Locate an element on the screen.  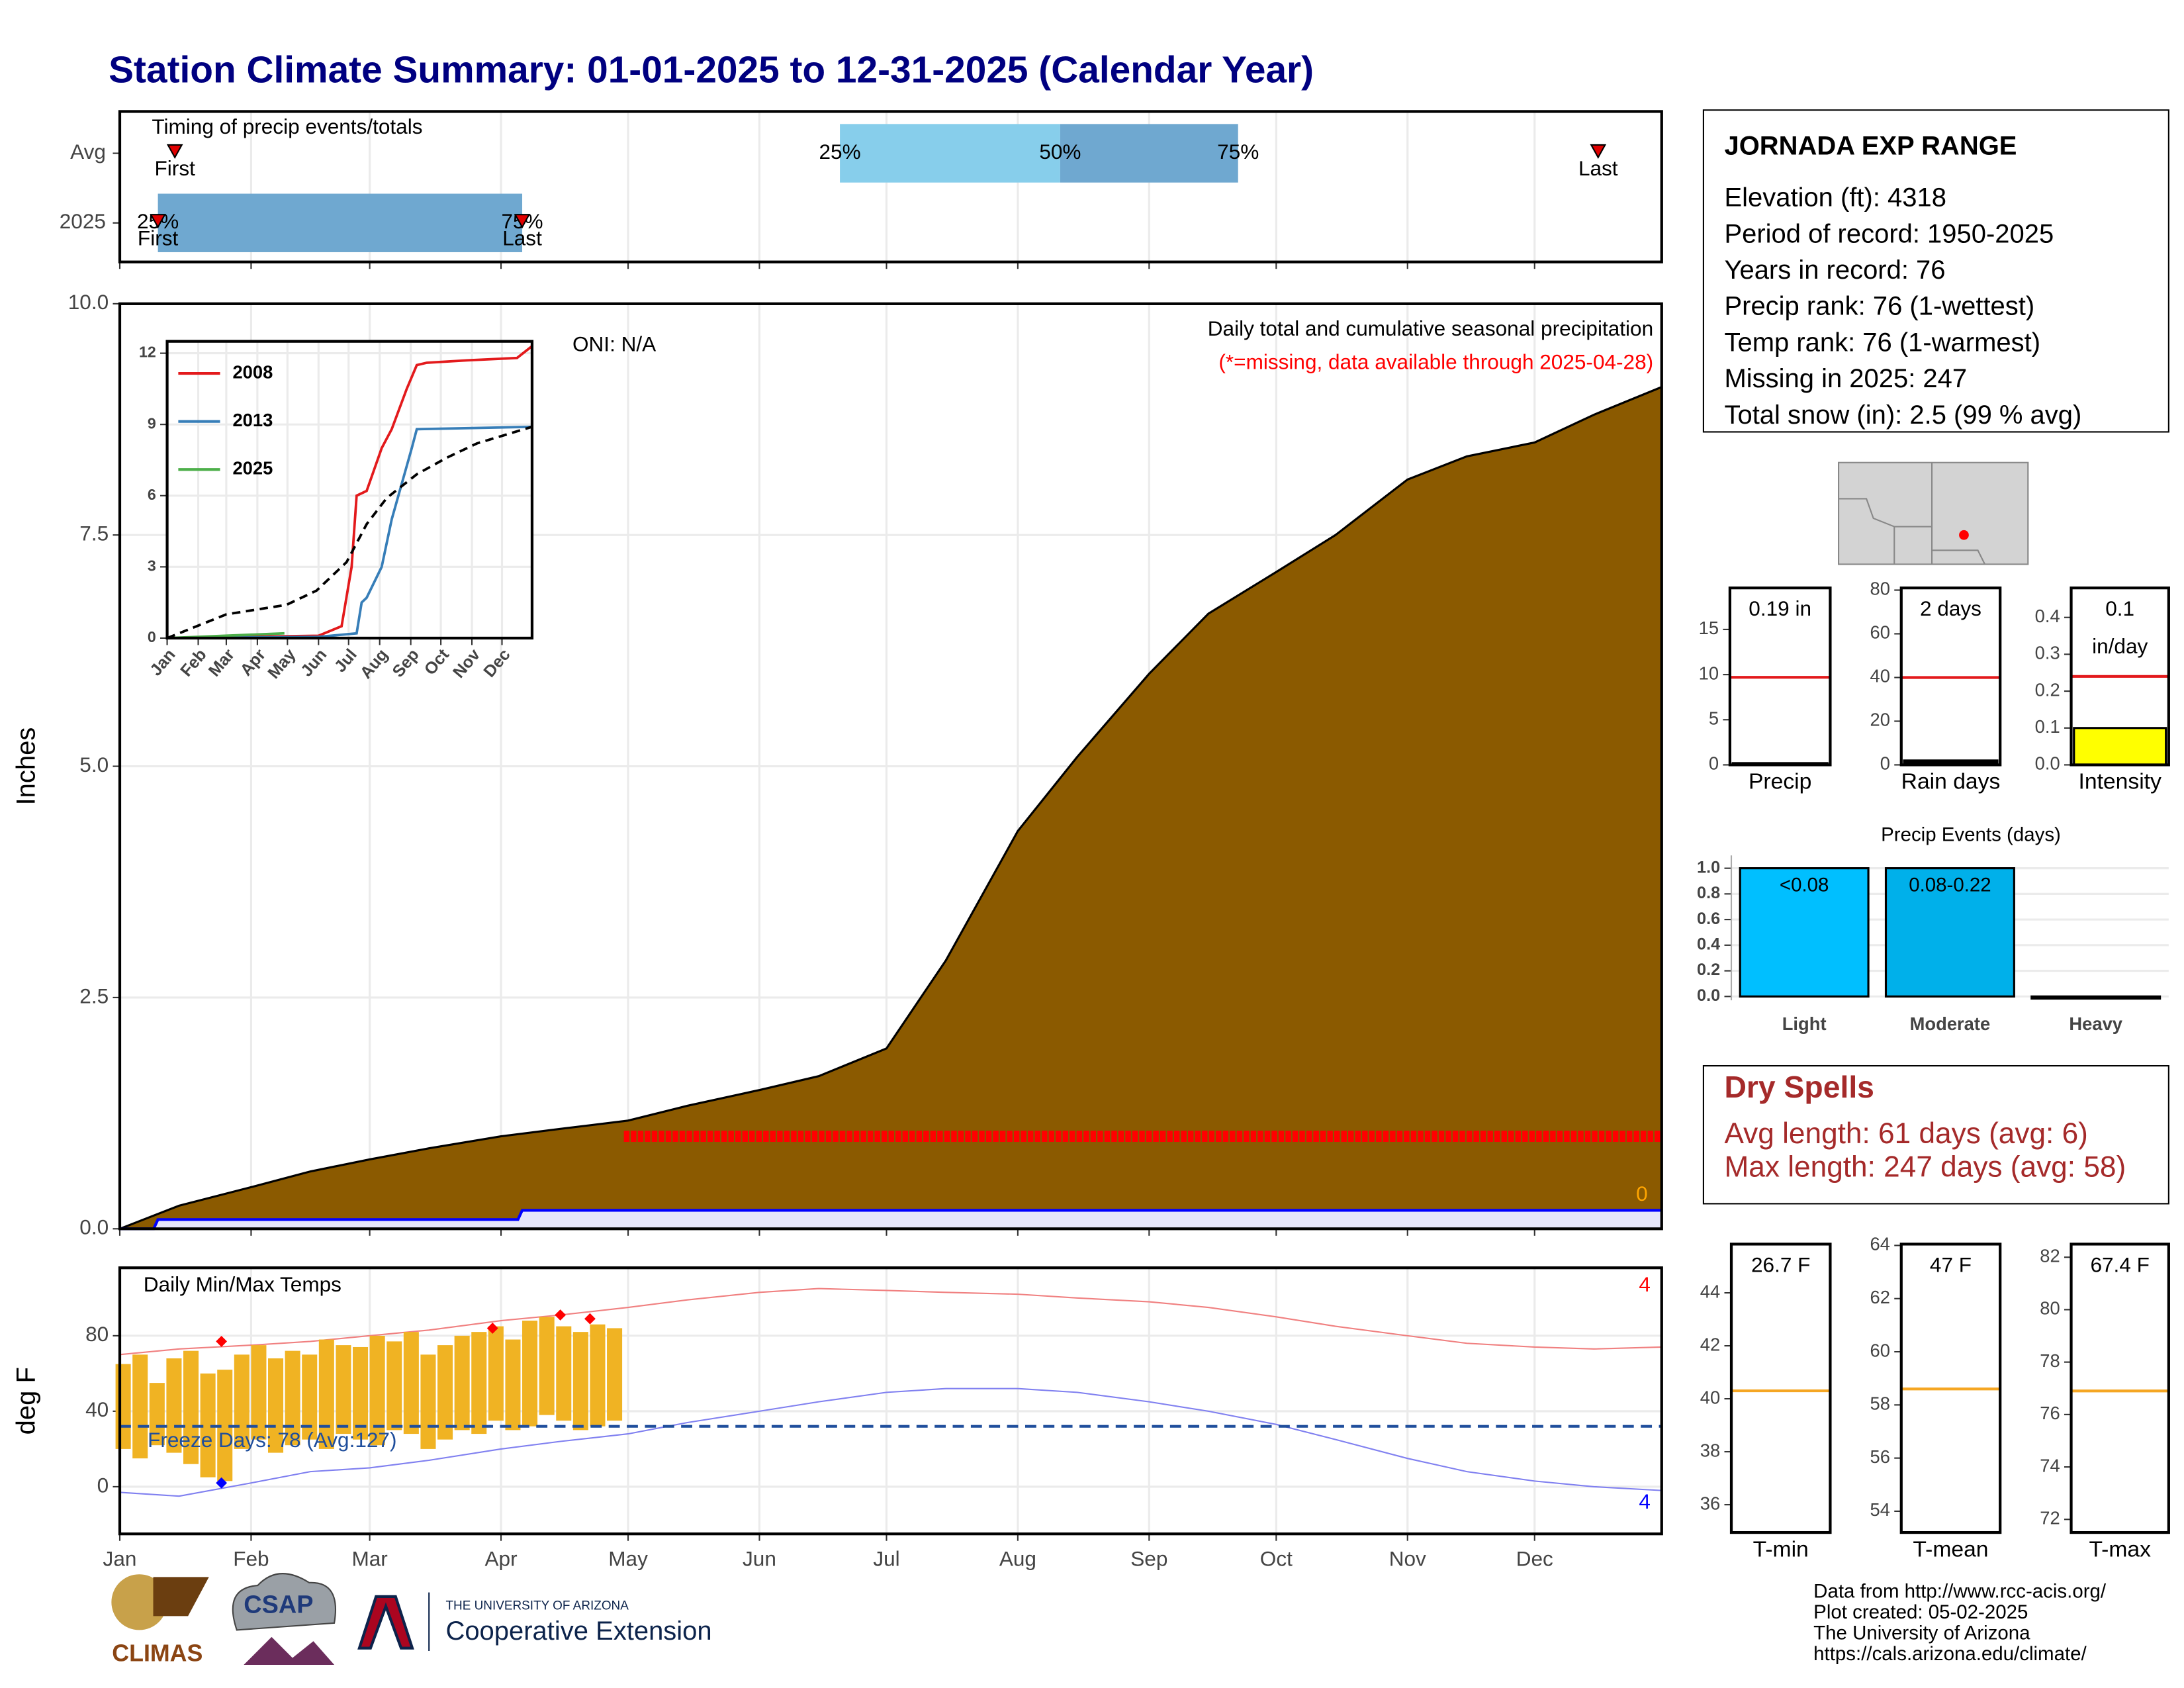
x-tick-label: Mar is located at coordinates (369, 1559).